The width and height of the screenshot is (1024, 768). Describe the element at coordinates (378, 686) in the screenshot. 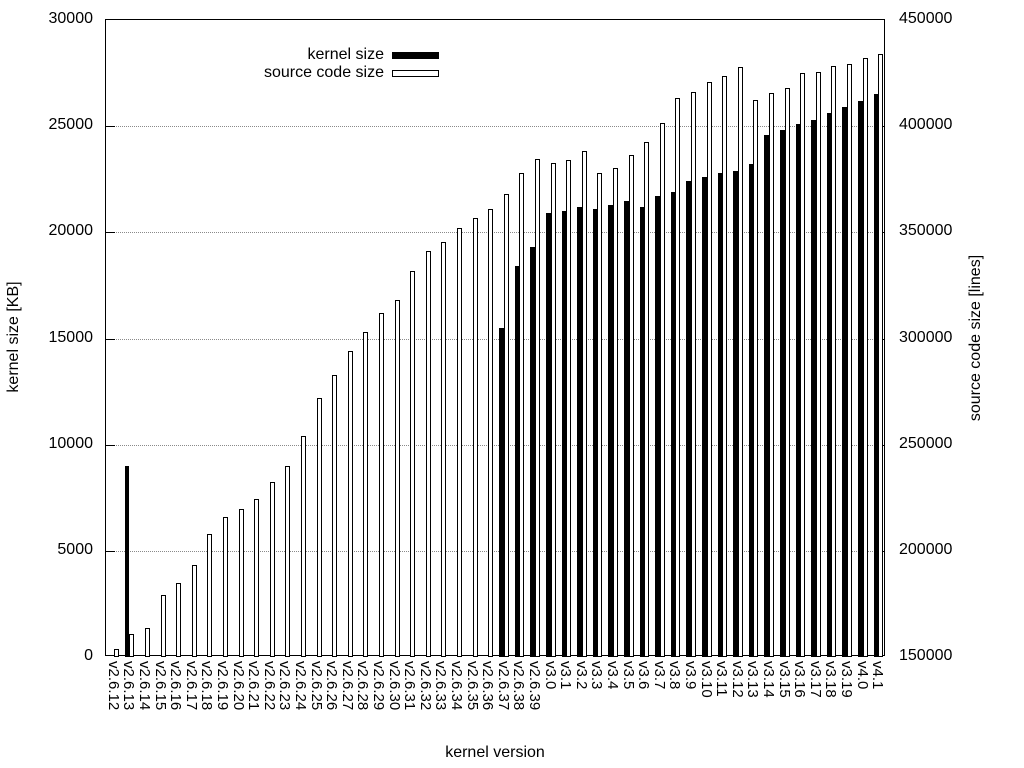

I see `x-tick-label: v2.6.29` at that location.